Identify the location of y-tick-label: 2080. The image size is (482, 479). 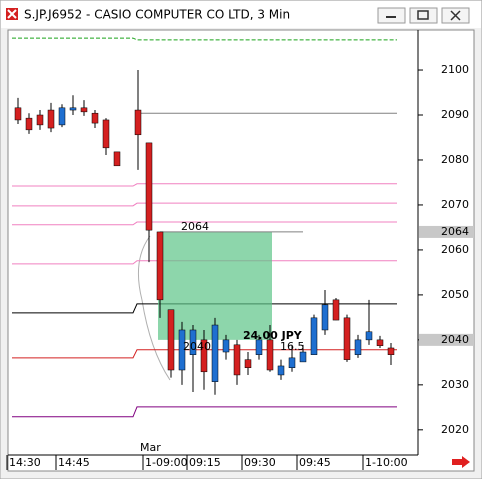
(455, 159).